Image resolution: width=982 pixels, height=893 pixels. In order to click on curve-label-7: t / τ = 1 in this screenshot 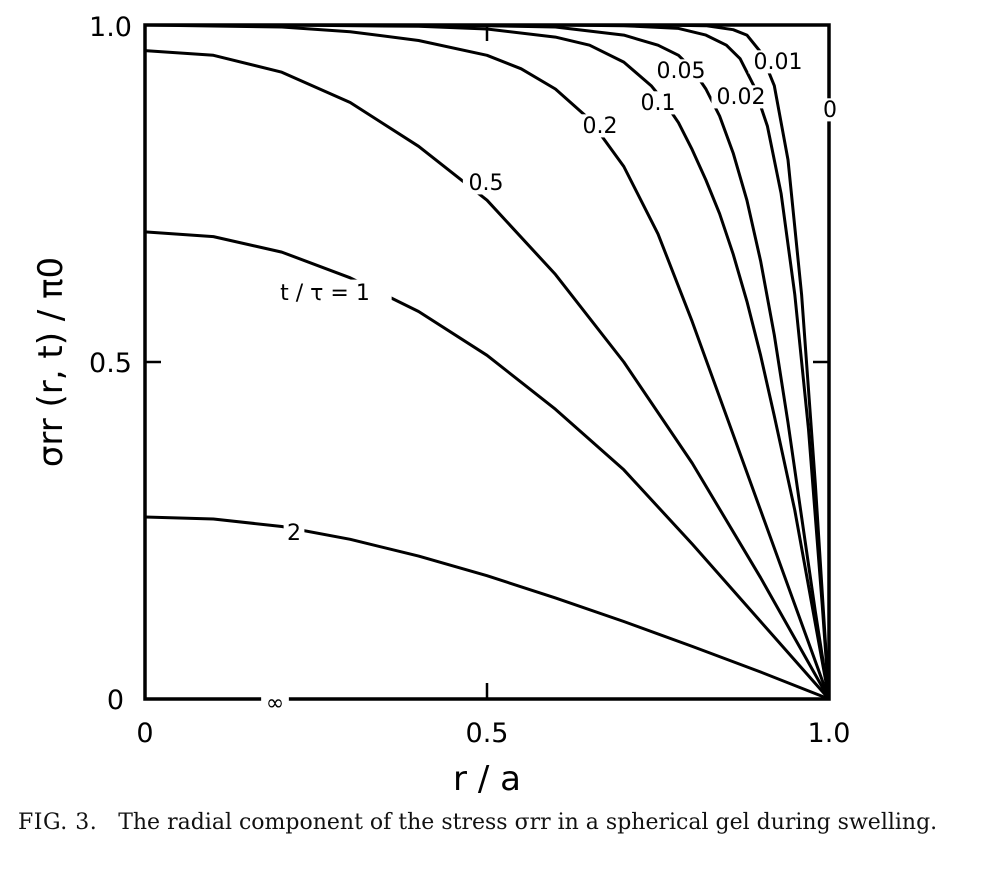, I will do `click(325, 293)`.